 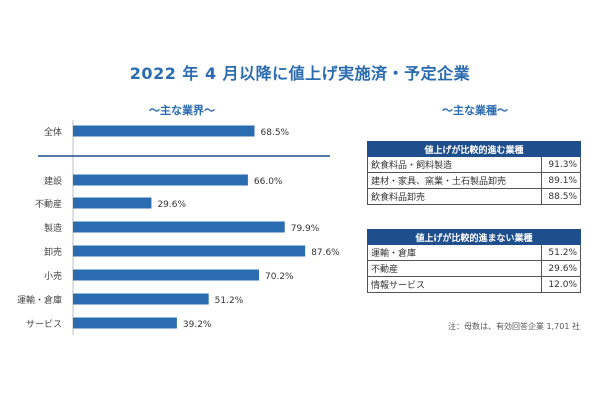 I want to click on category-label: 製造, so click(x=53, y=228).